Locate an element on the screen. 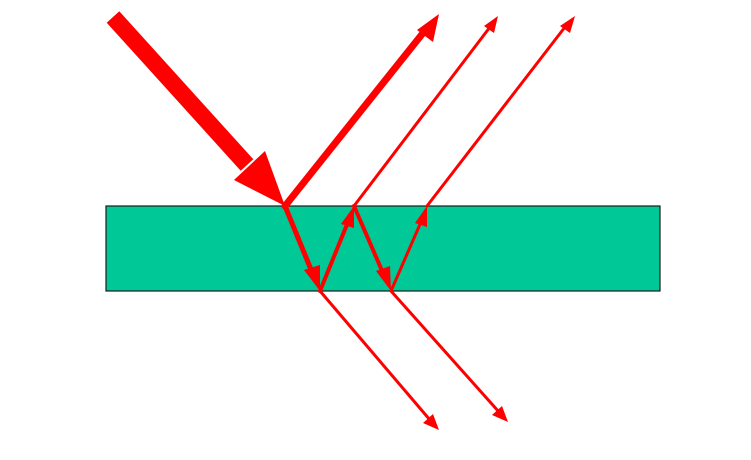 Image resolution: width=751 pixels, height=460 pixels. incident-ray is located at coordinates (180, 91).